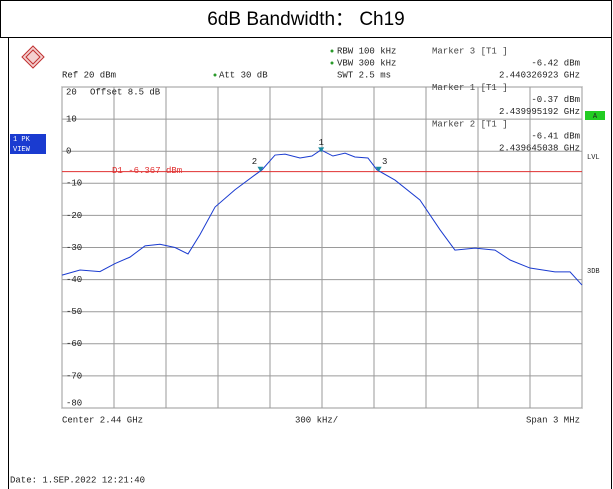  Describe the element at coordinates (539, 112) in the screenshot. I see `marker-freq: 2.439995192 GHz` at that location.